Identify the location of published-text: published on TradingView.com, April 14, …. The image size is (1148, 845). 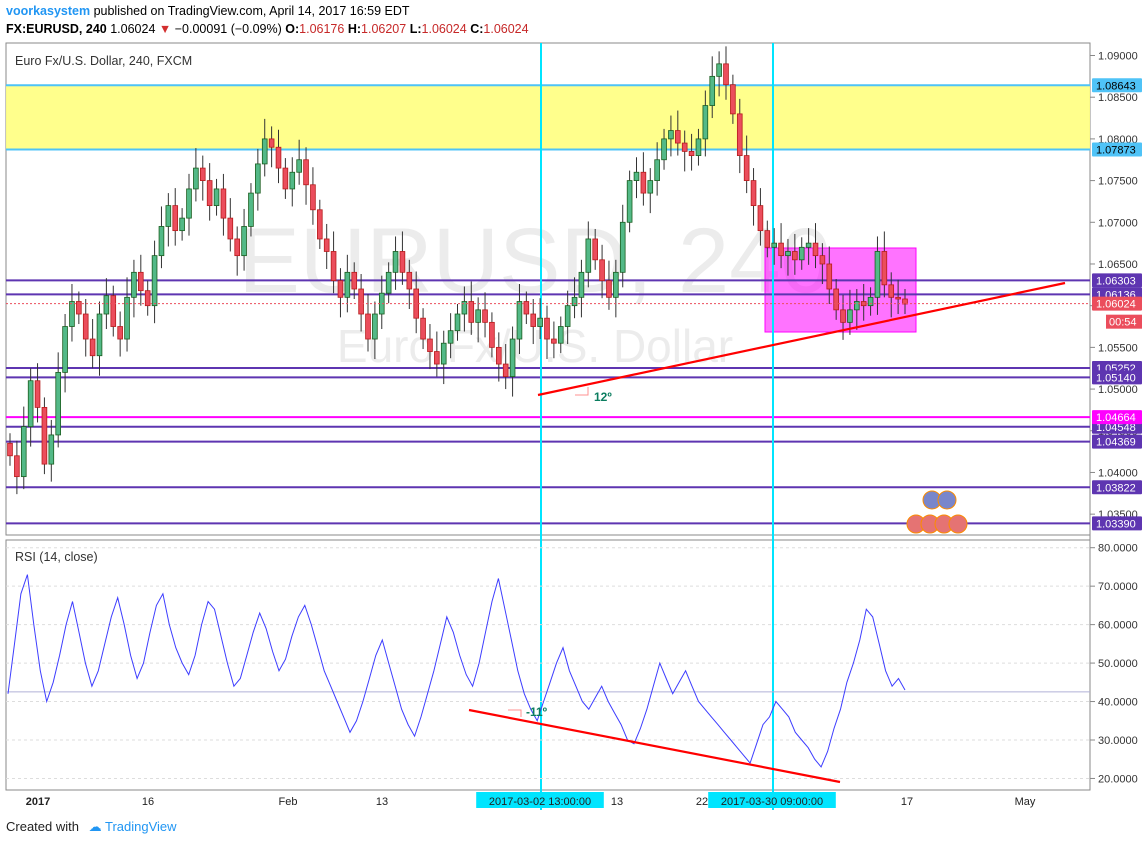
(251, 11).